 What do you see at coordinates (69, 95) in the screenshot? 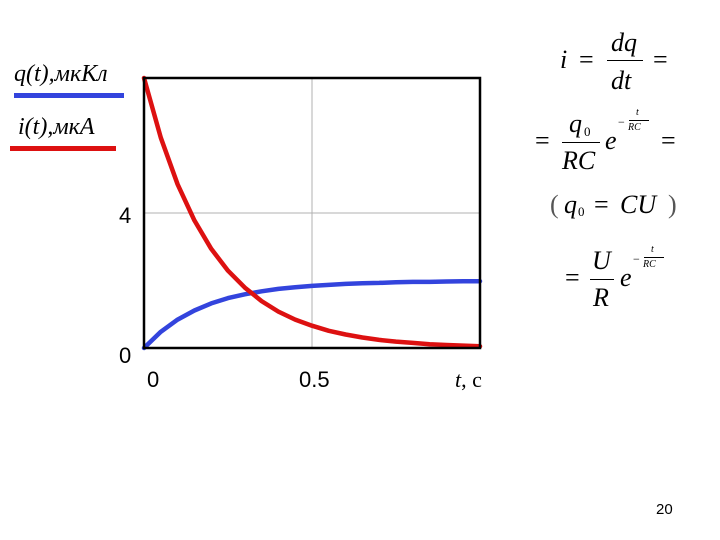
I see `legend-line-q` at bounding box center [69, 95].